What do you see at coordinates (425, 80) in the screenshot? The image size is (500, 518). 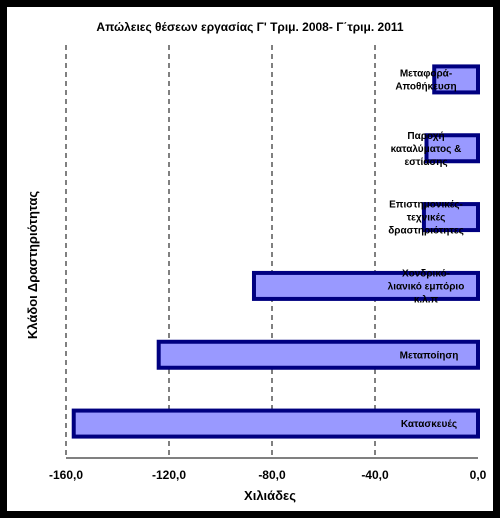 I see `category-label: Μεταφορά-Αποθήκευση` at bounding box center [425, 80].